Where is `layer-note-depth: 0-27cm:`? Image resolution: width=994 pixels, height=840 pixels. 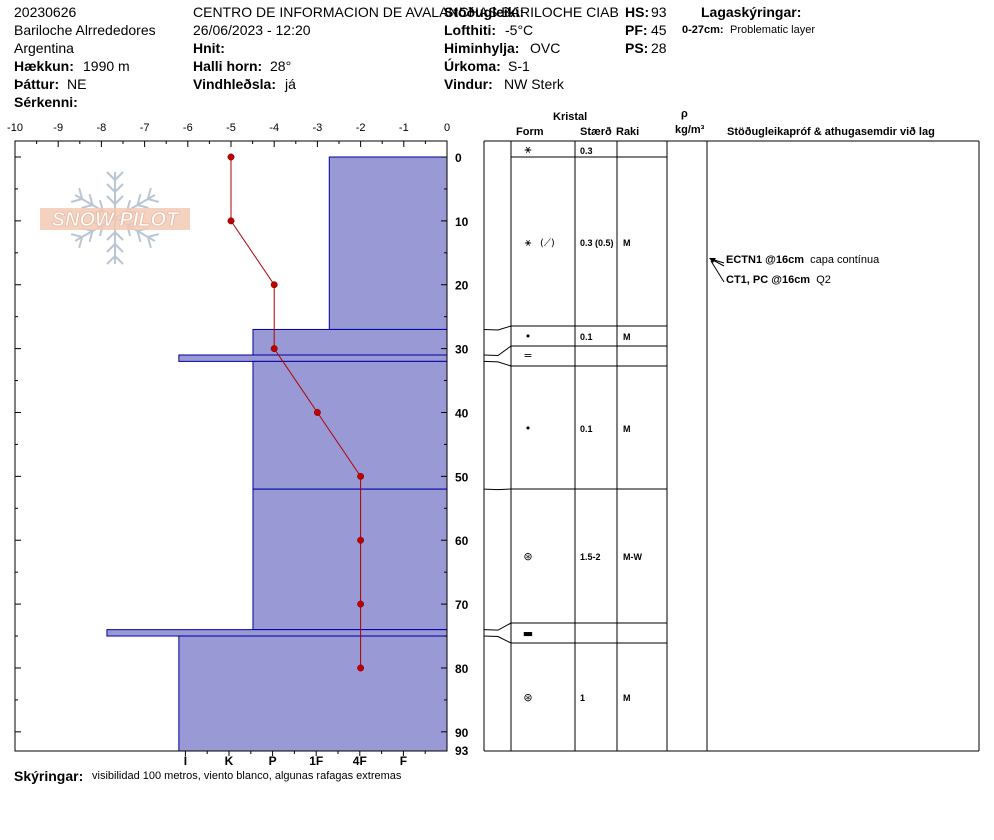 layer-note-depth: 0-27cm: is located at coordinates (703, 30).